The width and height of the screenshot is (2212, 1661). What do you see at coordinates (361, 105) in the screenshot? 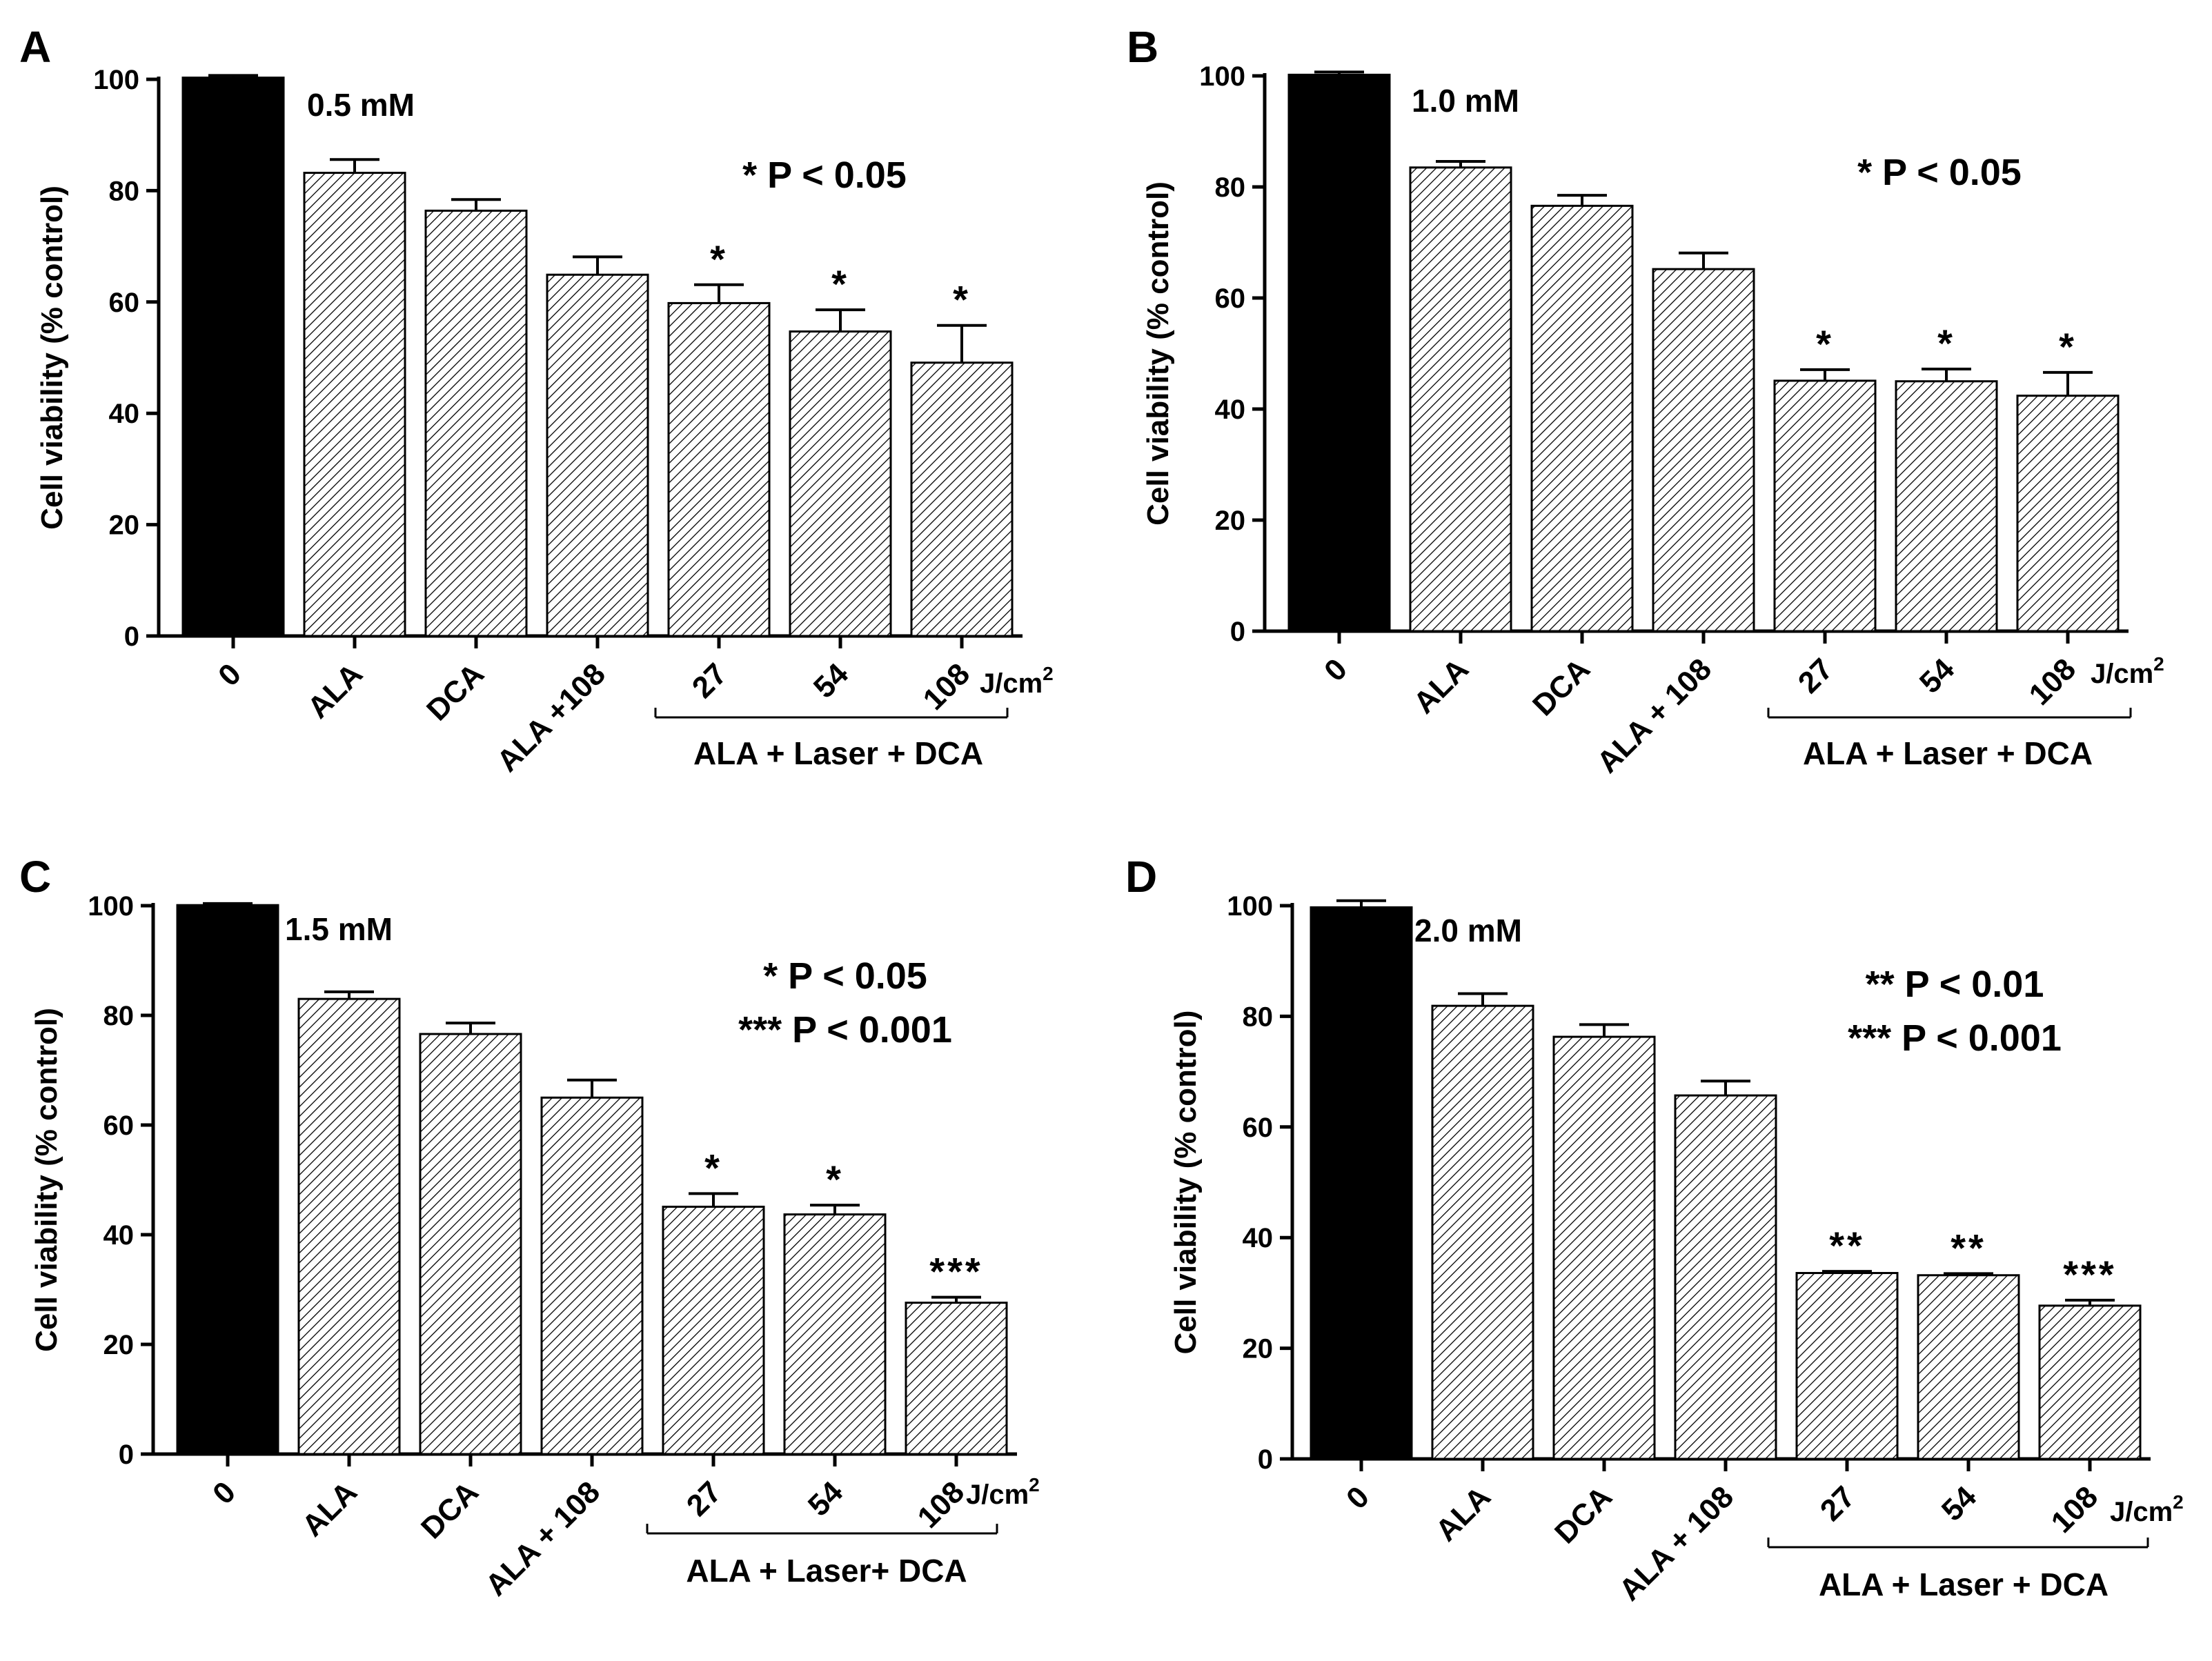
I see `concentration-label: 0.5 mM` at bounding box center [361, 105].